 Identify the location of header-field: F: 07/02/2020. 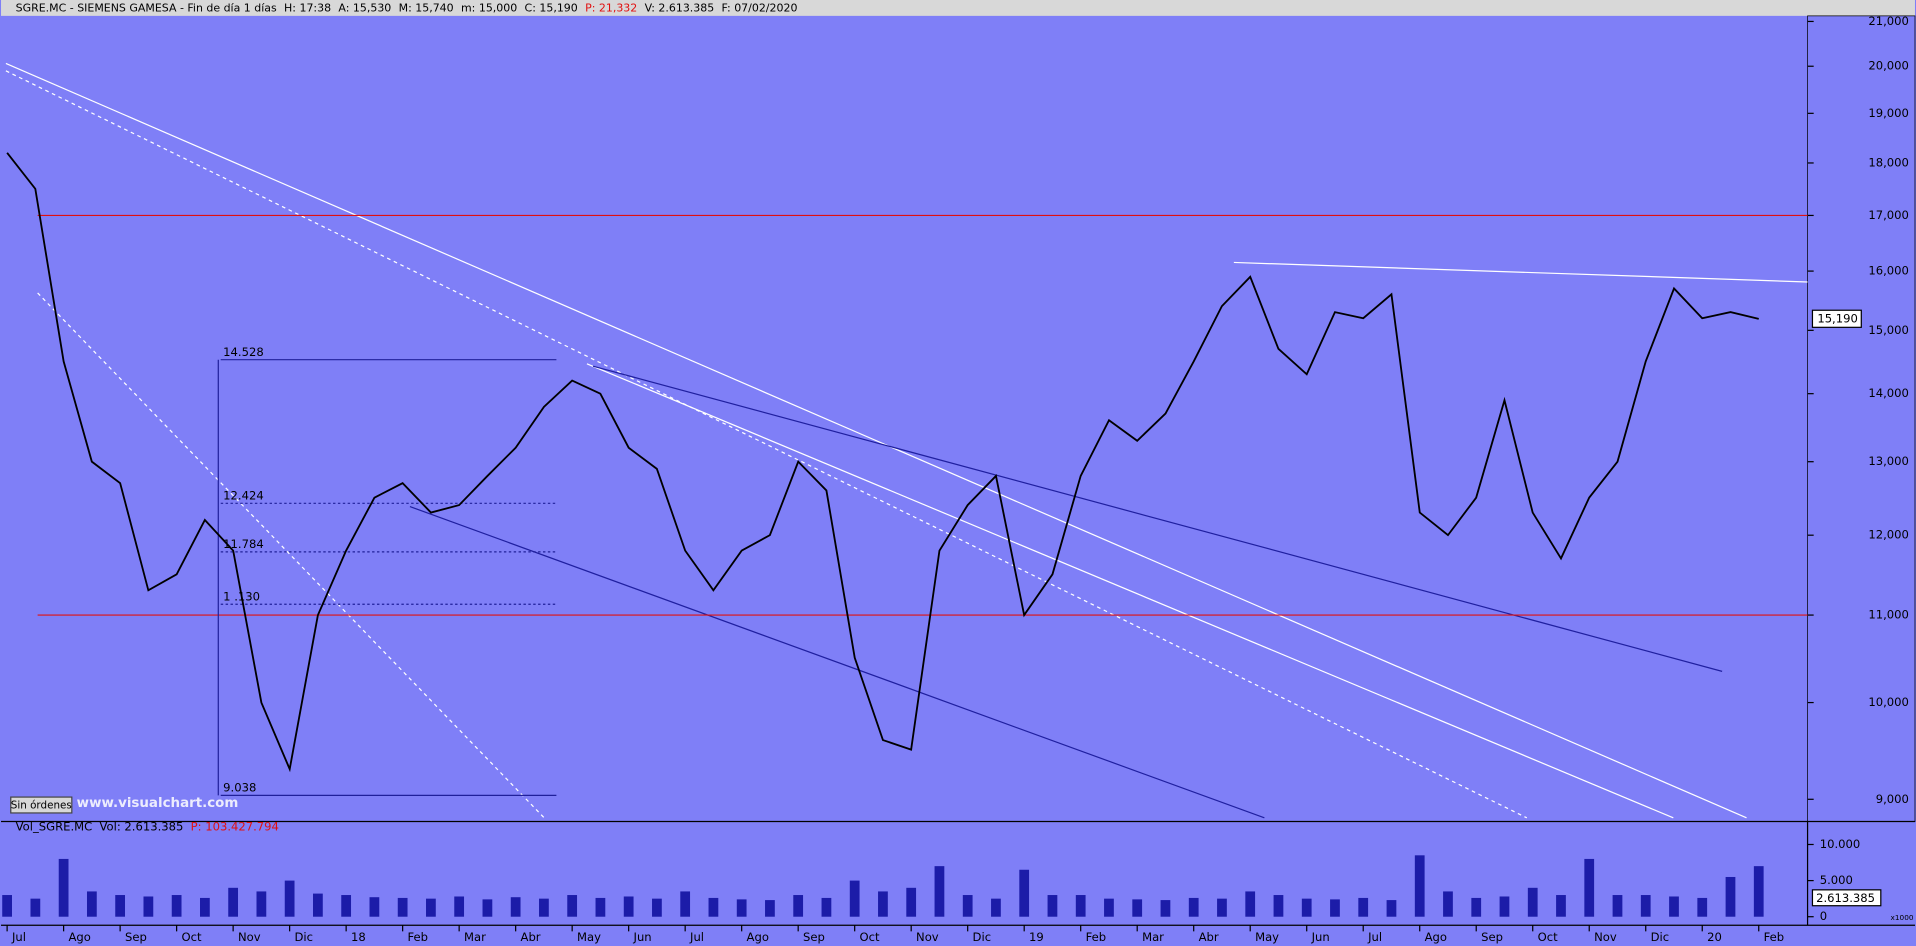
(760, 8).